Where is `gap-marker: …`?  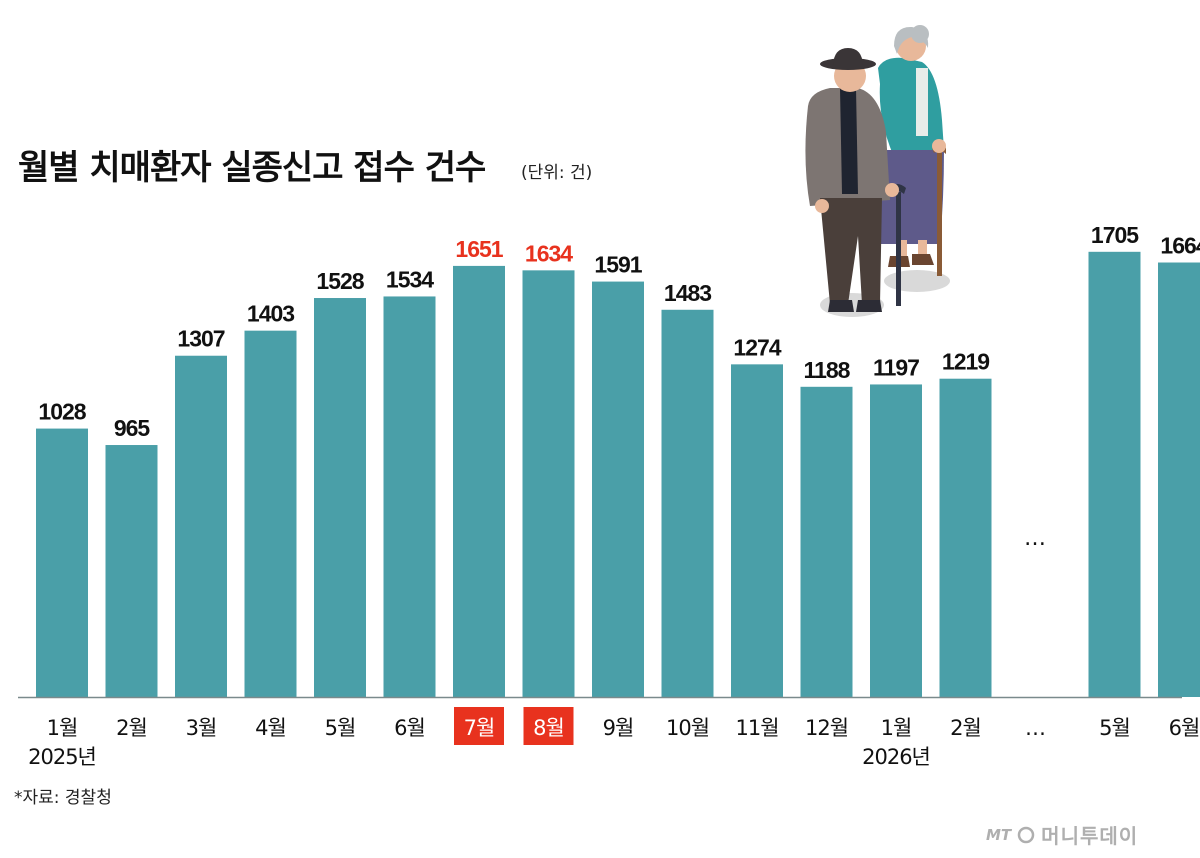
gap-marker: … is located at coordinates (1035, 538).